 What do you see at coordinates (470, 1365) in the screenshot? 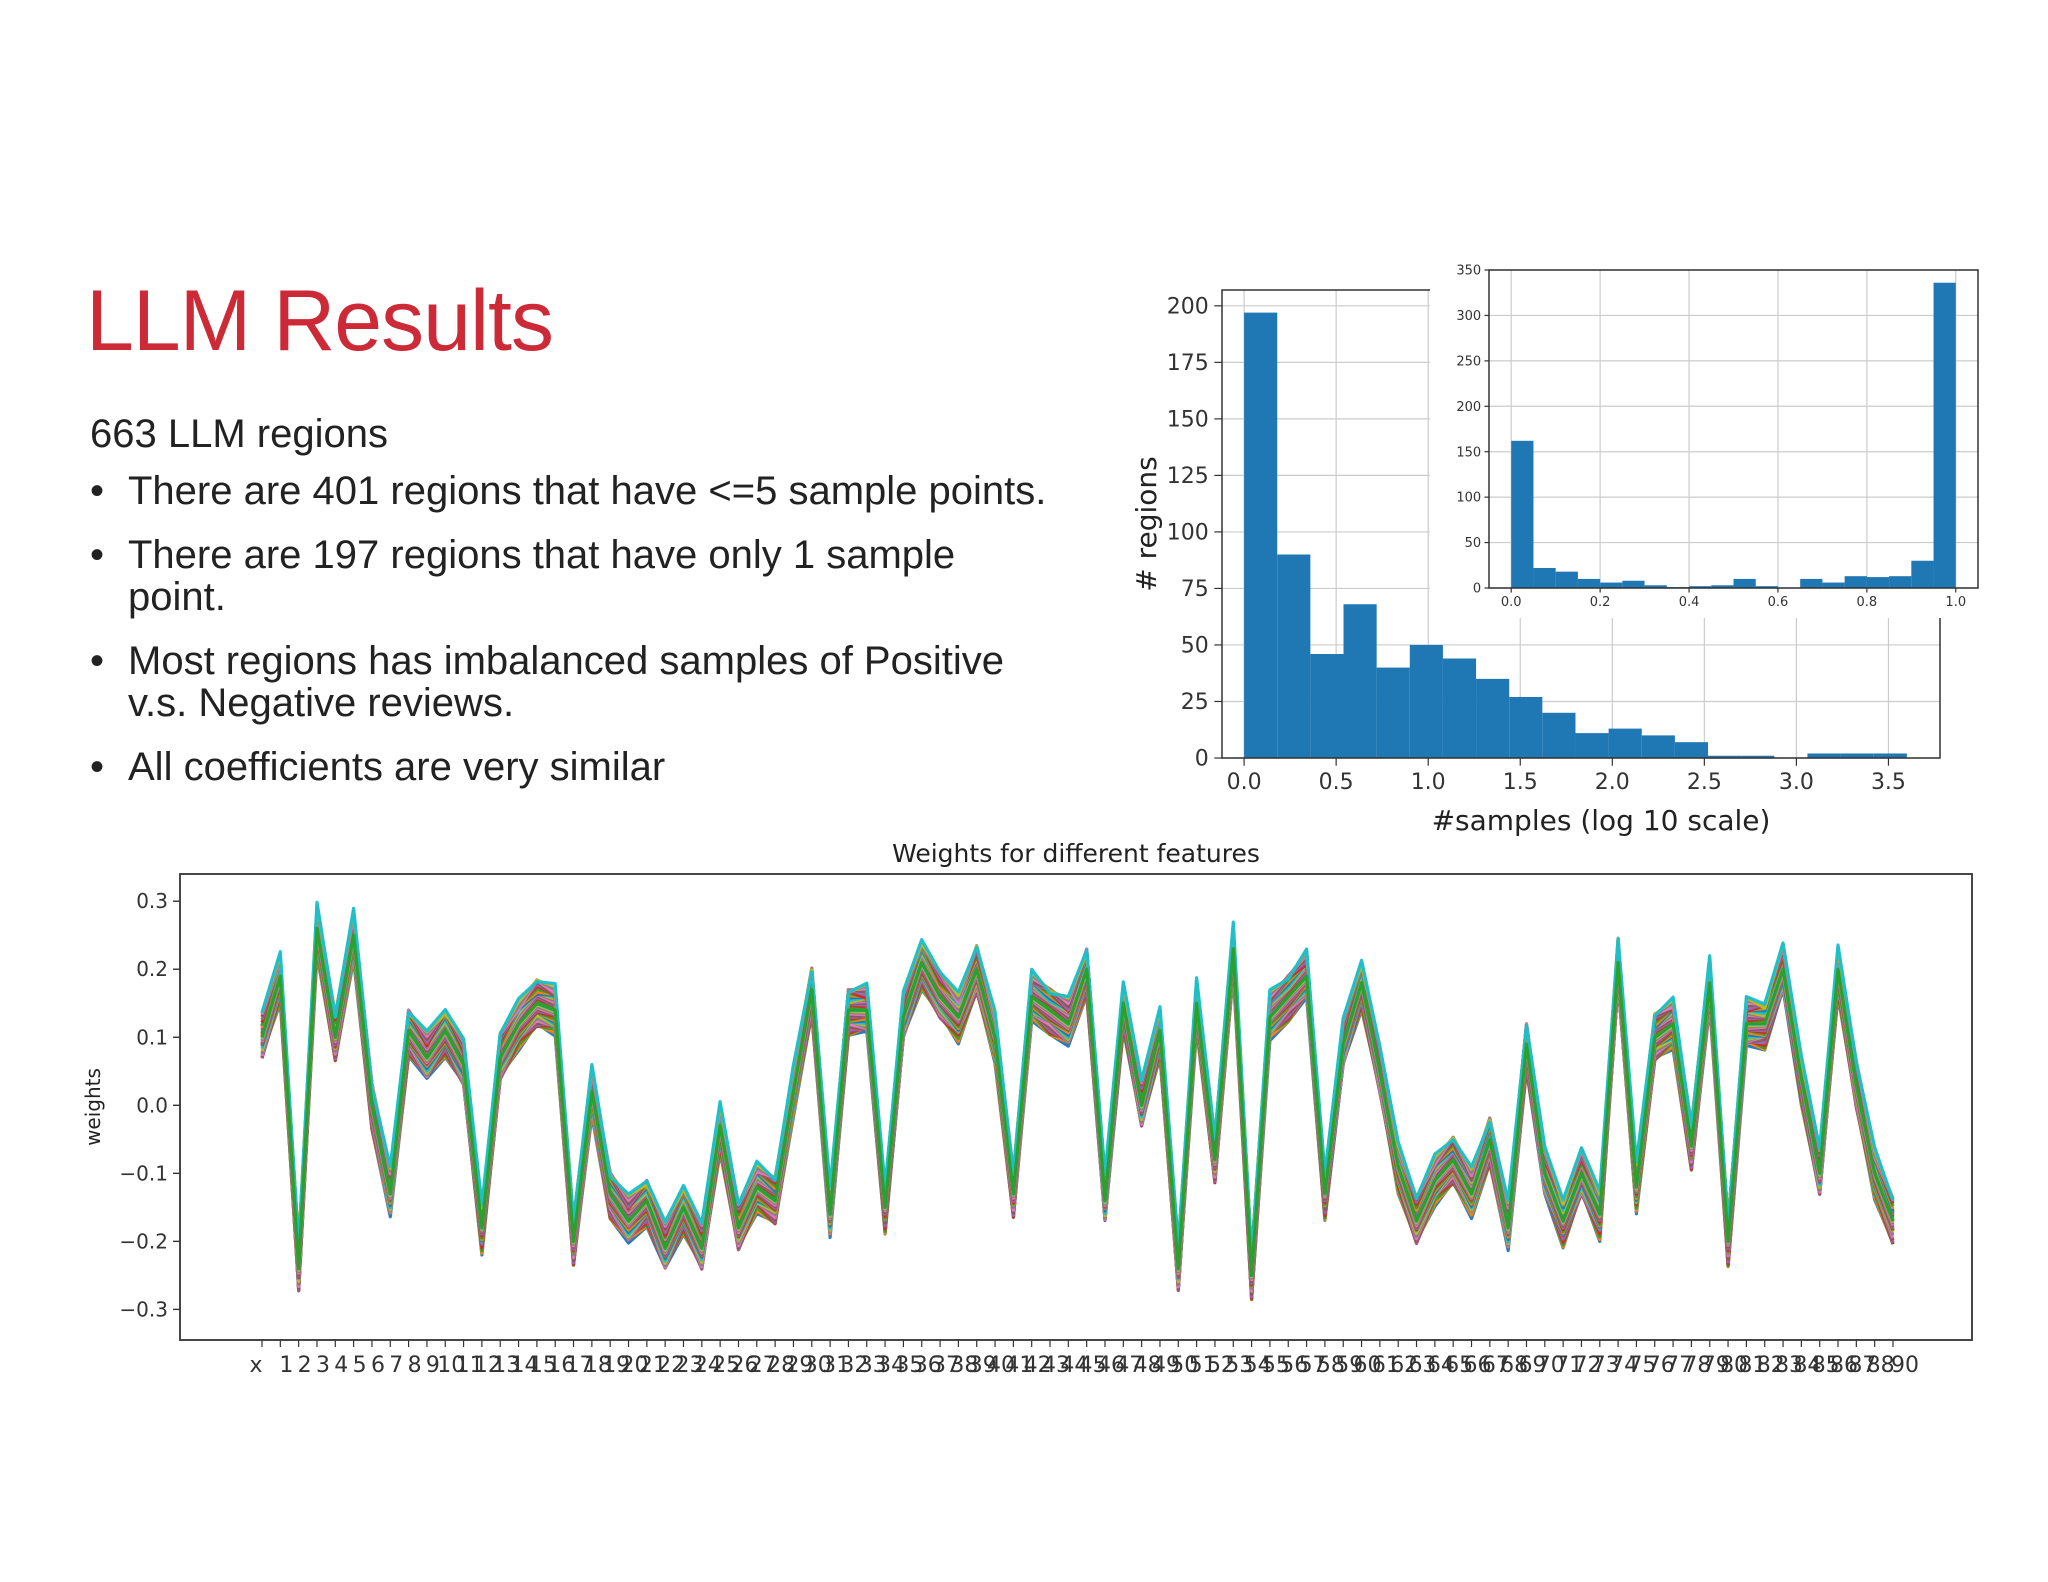
I see `x-tick-label: 11` at bounding box center [470, 1365].